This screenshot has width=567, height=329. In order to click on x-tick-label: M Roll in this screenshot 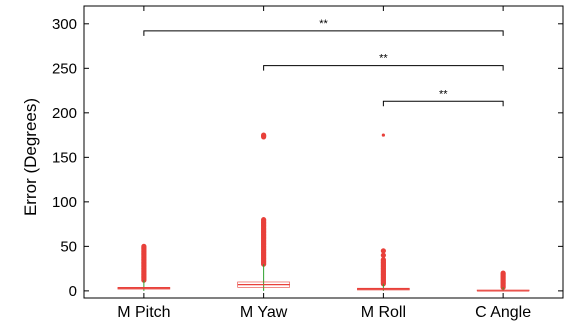, I will do `click(383, 312)`.